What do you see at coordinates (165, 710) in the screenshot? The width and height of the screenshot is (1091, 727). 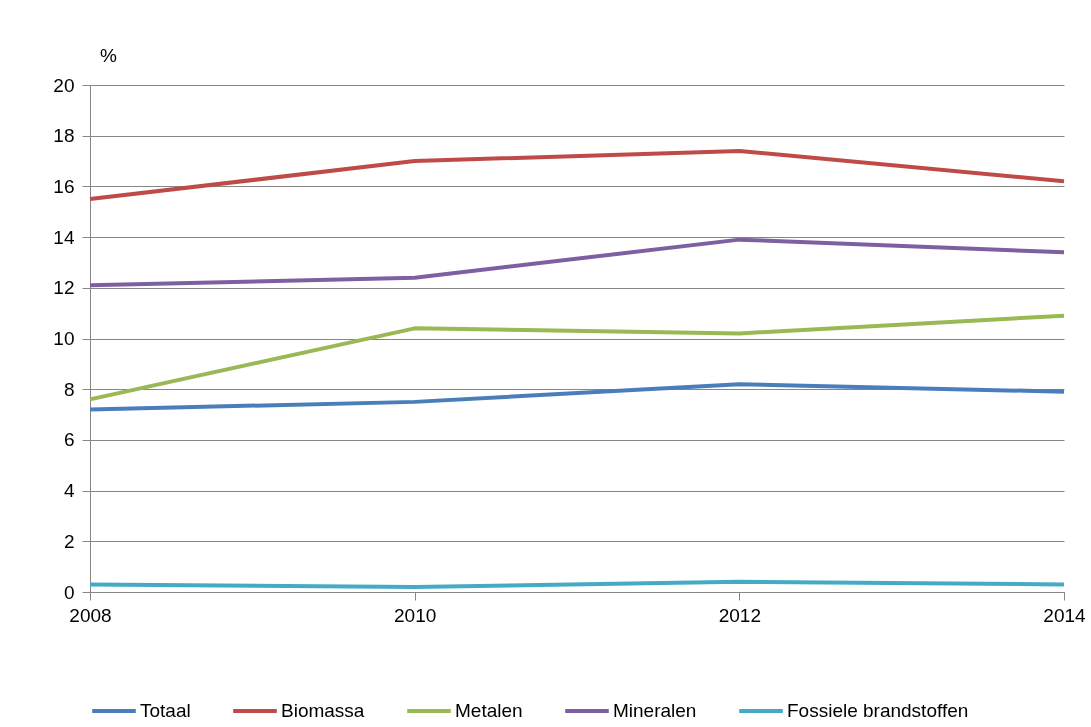 I see `legend-label: Totaal` at bounding box center [165, 710].